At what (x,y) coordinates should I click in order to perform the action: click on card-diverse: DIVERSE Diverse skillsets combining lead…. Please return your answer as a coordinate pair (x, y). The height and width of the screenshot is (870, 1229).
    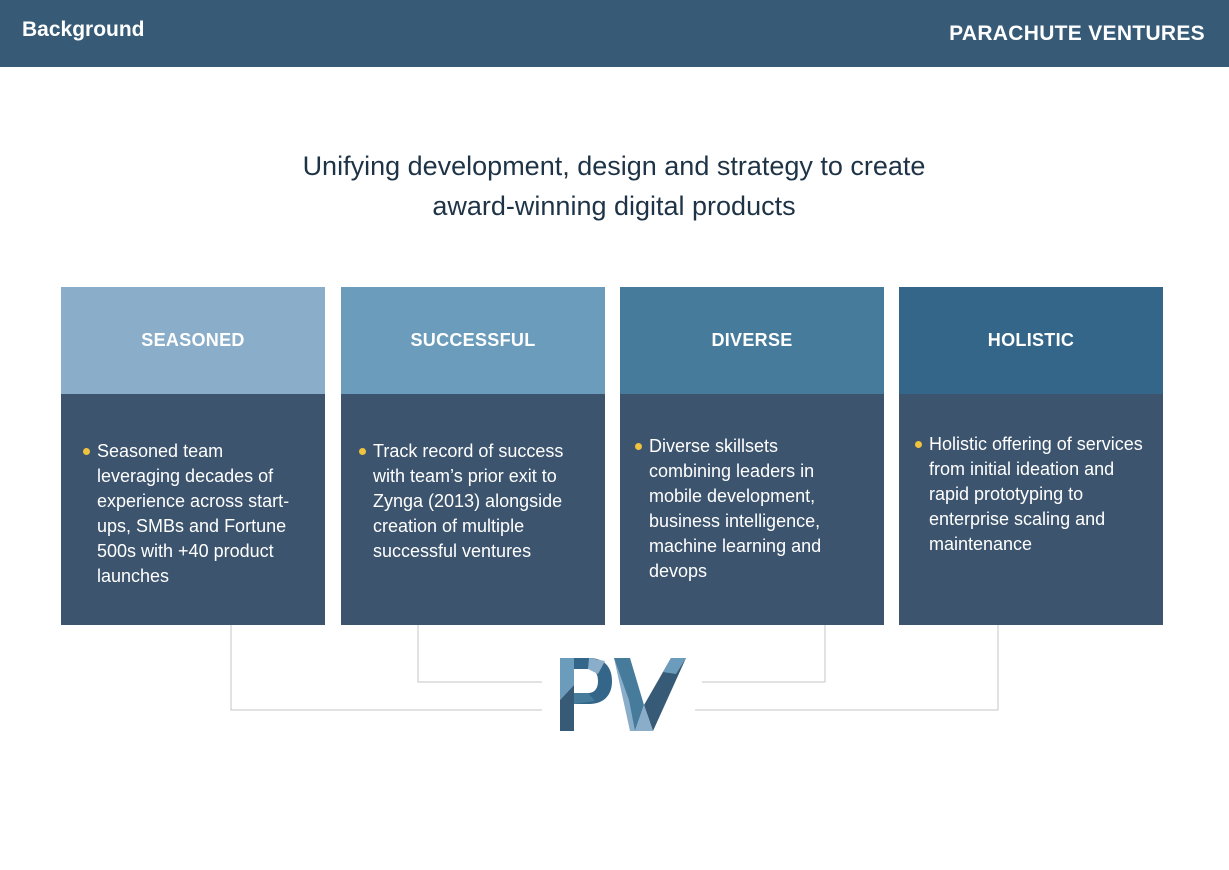
    Looking at the image, I should click on (752, 456).